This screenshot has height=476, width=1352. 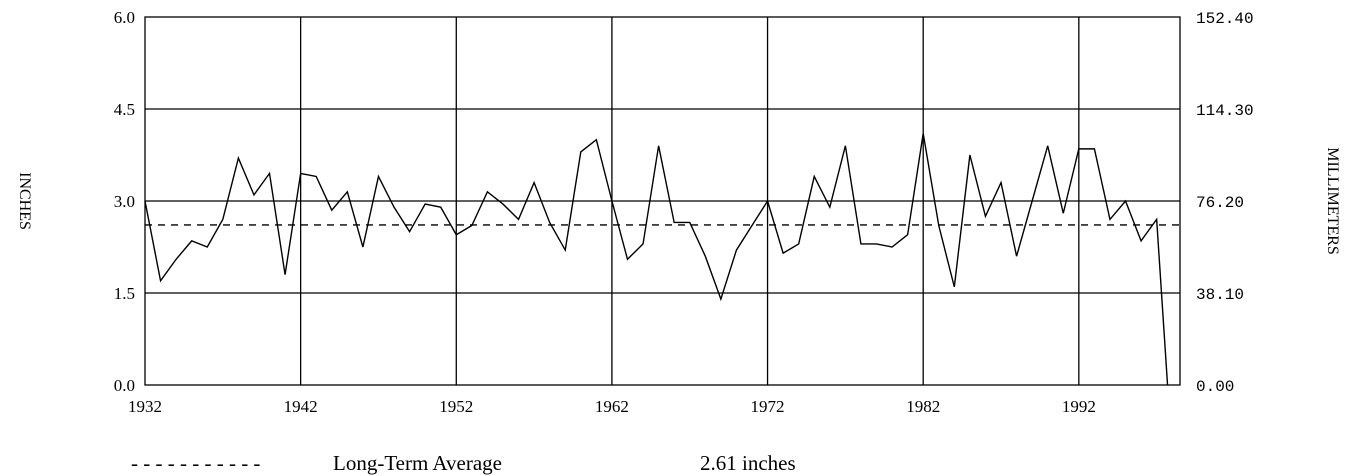 I want to click on y-tick-labels-left: 0.0 1.5 3.0 4.5 6.0, so click(x=124, y=201).